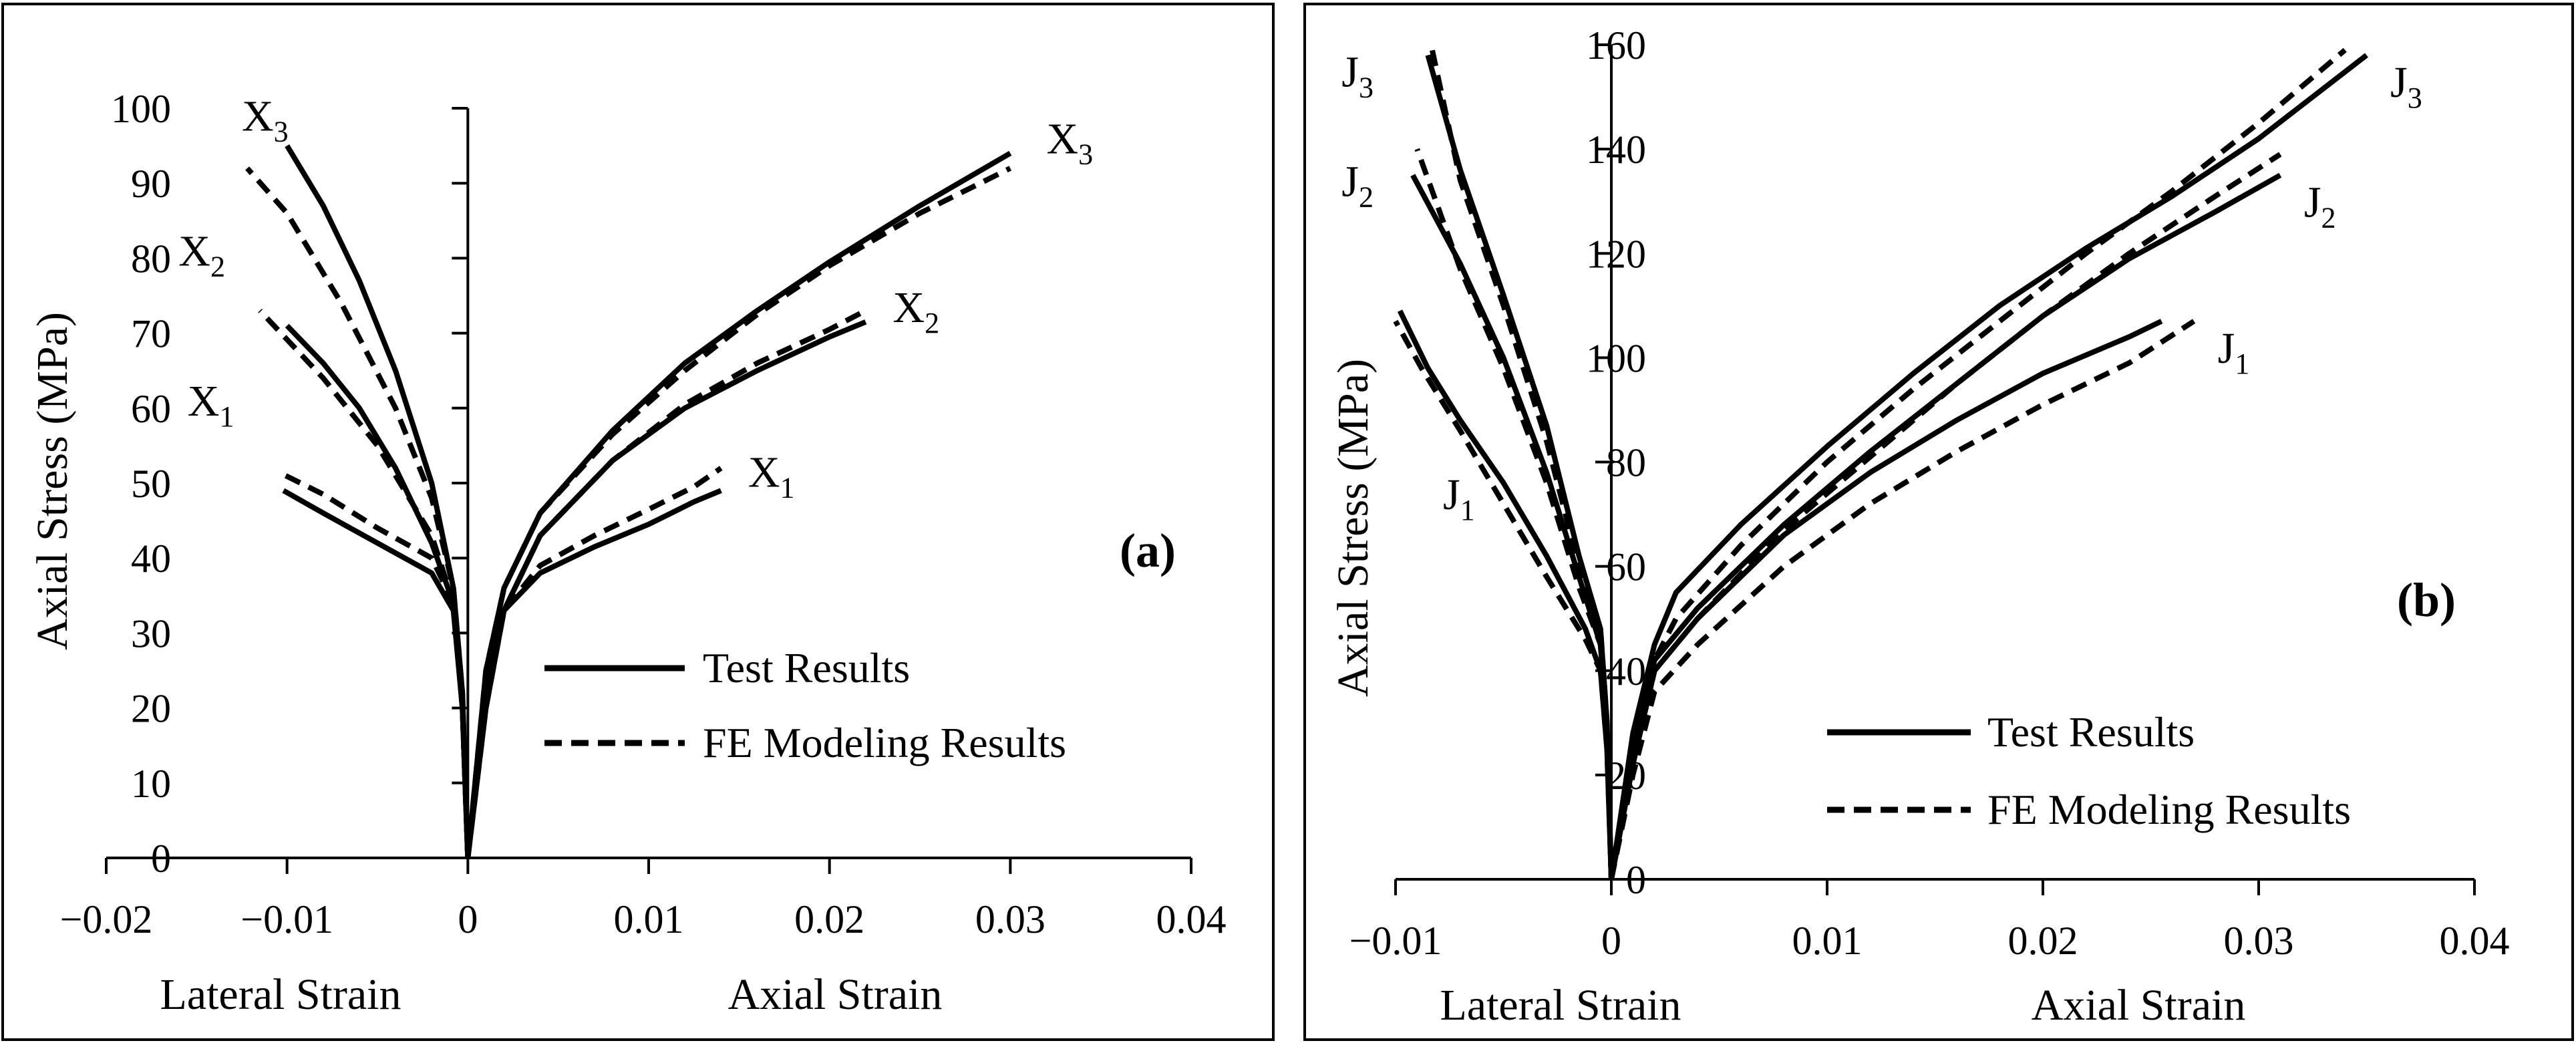  Describe the element at coordinates (805, 705) in the screenshot. I see `panel-a-legend: Test Results FE Modeling Results` at that location.